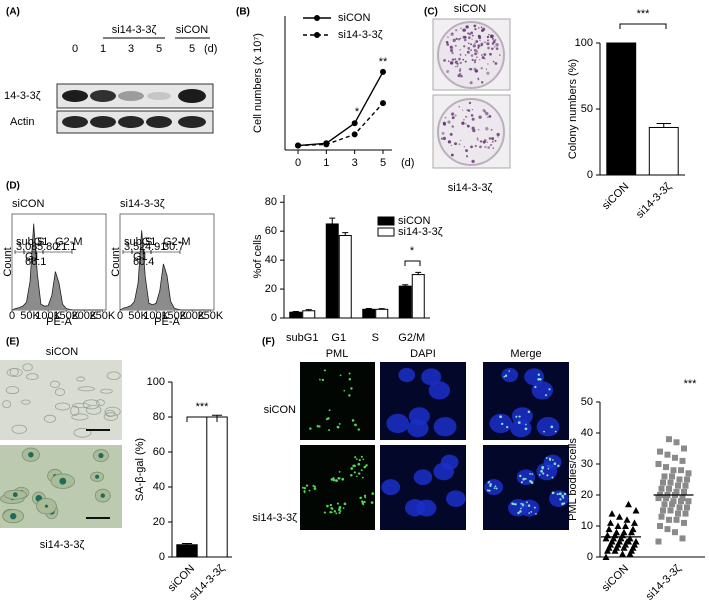 The image size is (709, 612). Describe the element at coordinates (177, 242) in the screenshot. I see `gate-name: G2-M` at that location.